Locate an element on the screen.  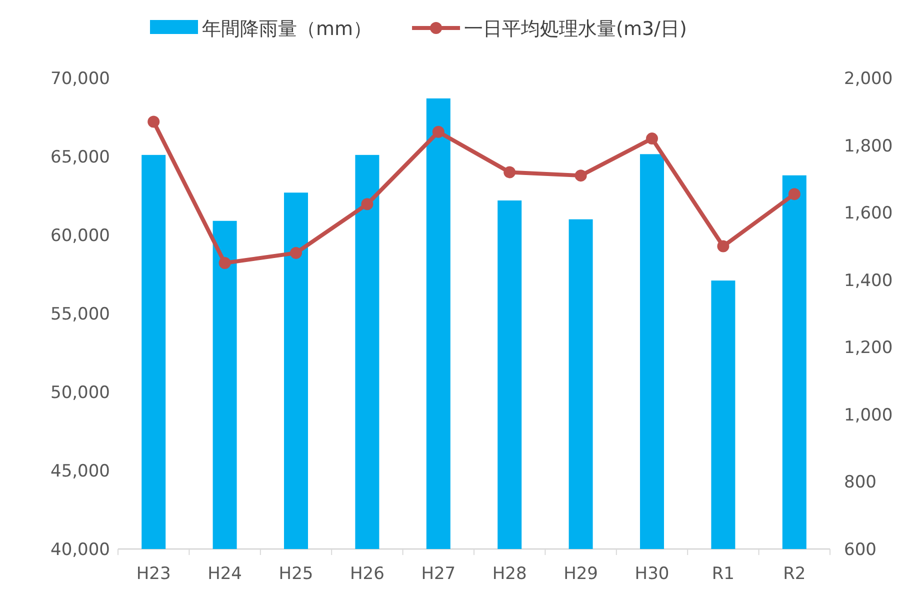
x-tick-label: R1 is located at coordinates (723, 574).